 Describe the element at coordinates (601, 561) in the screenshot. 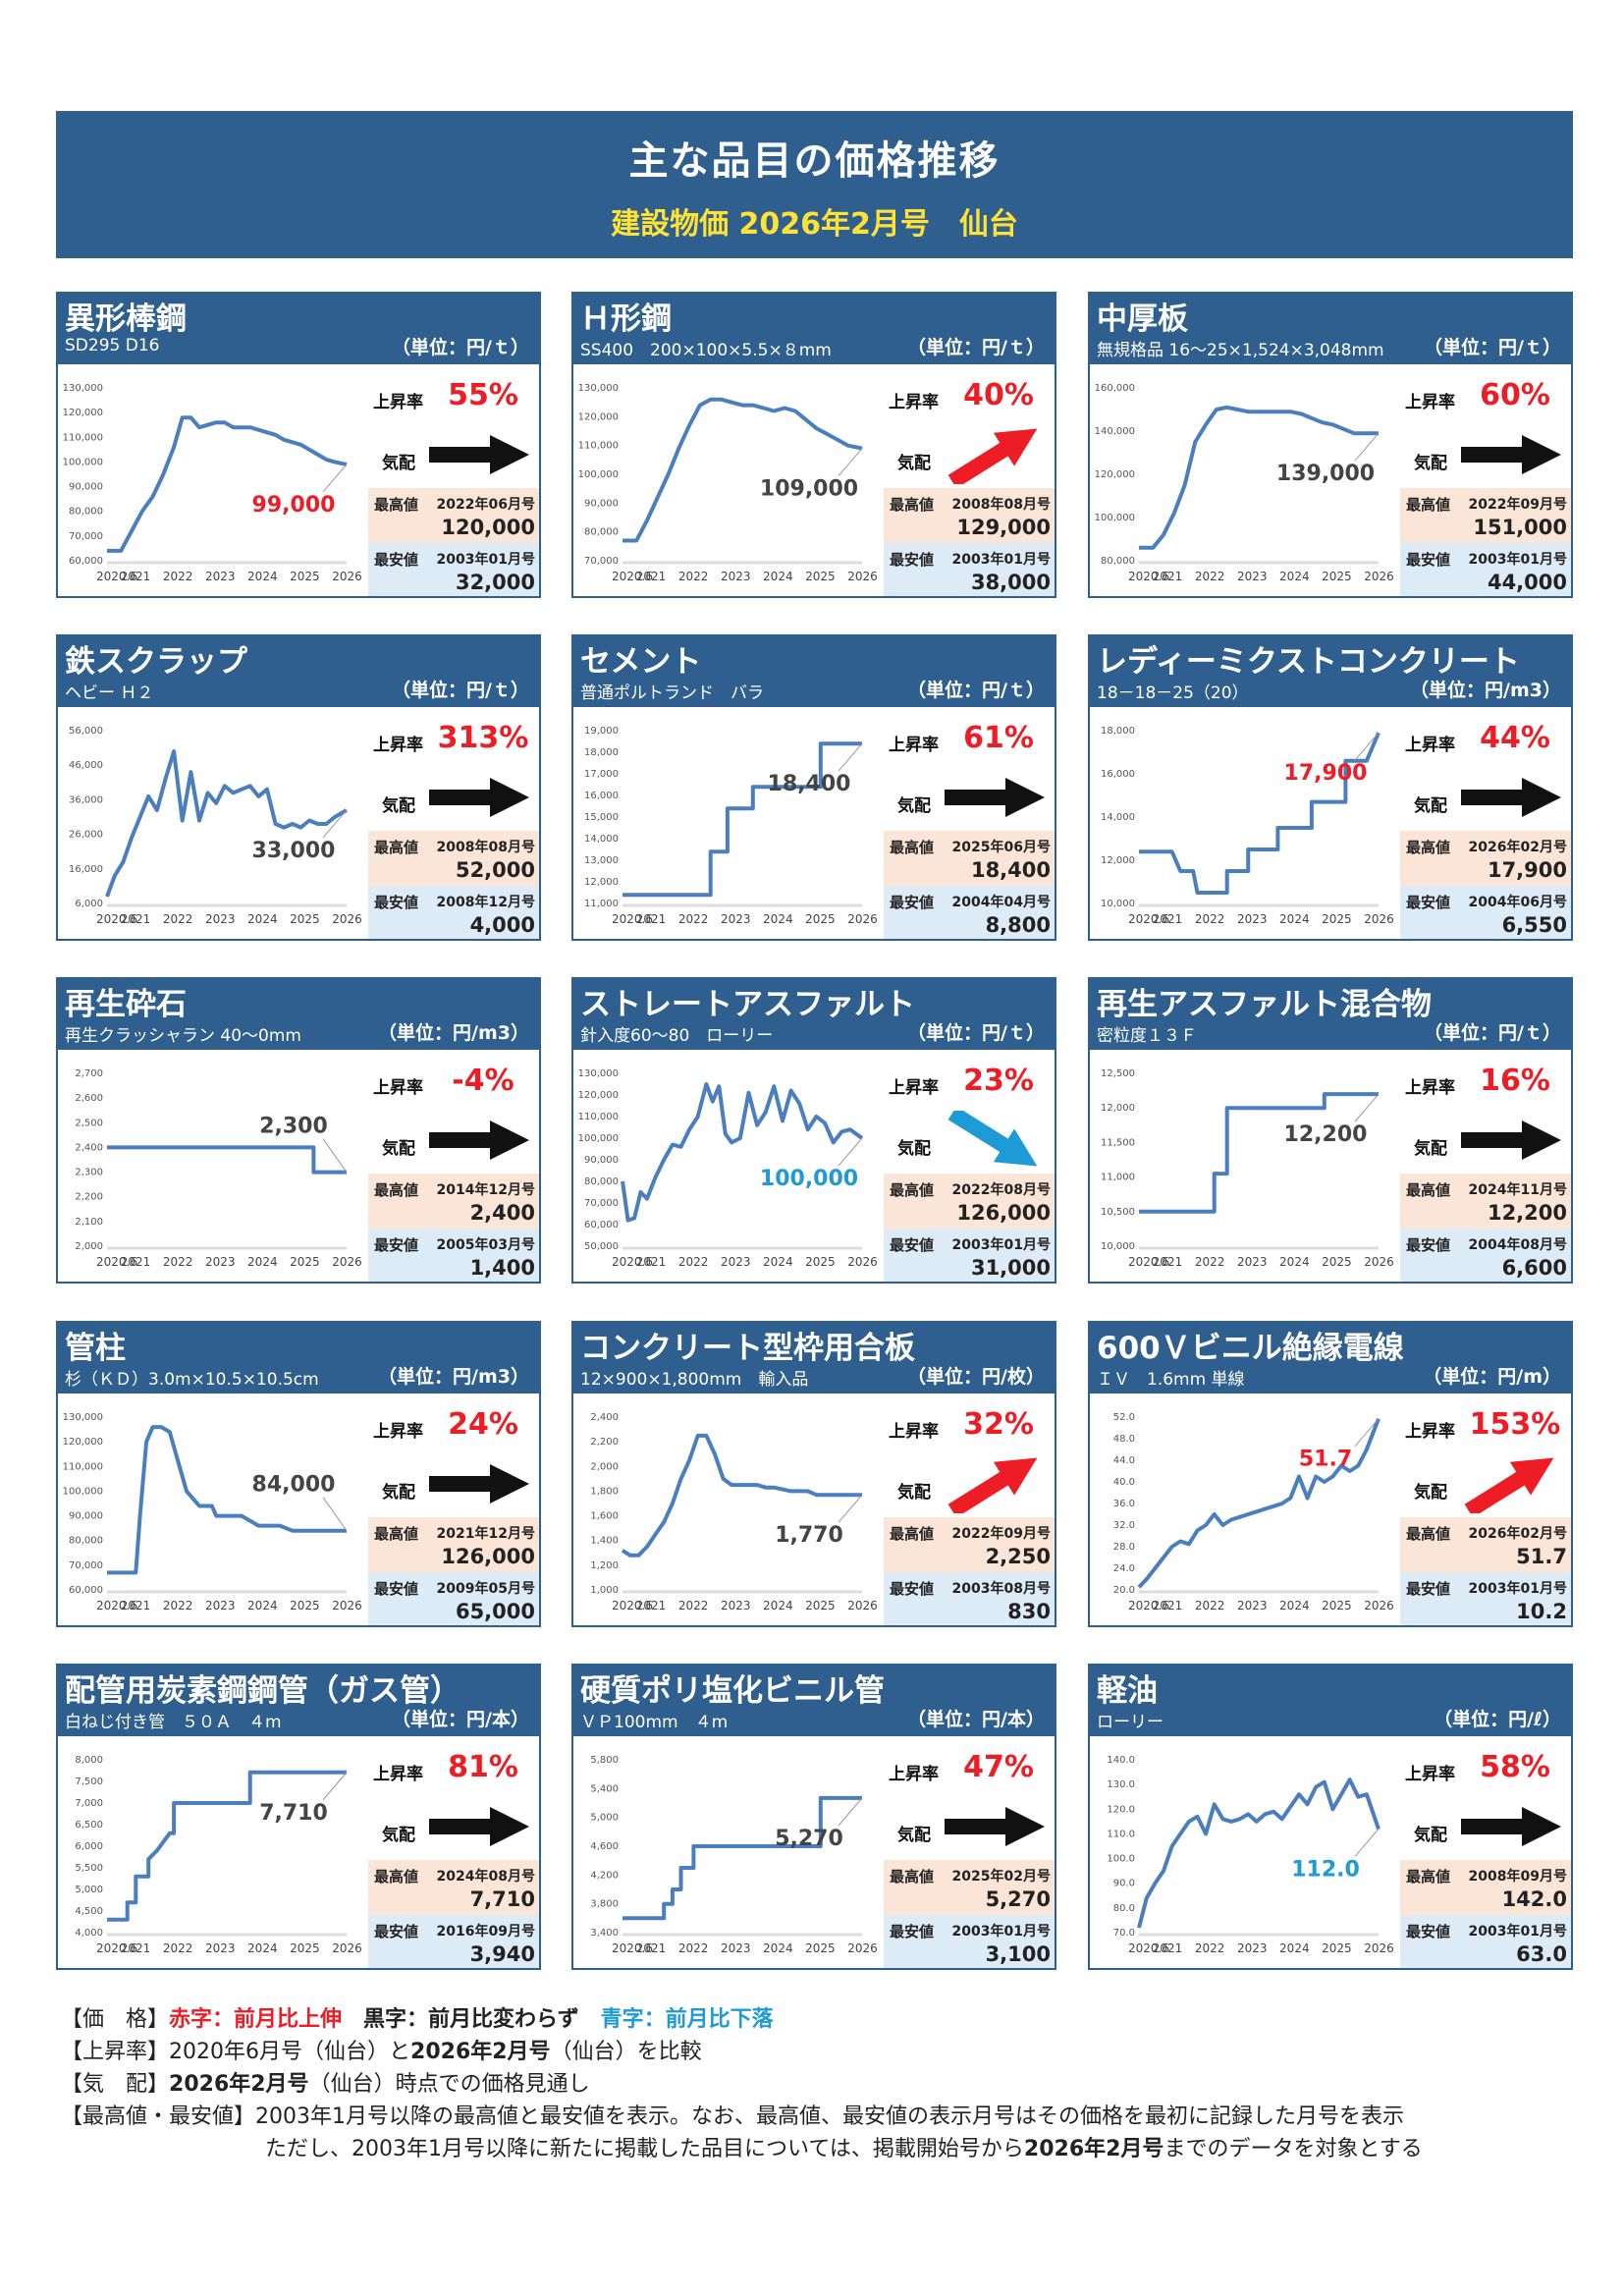

I see `y-tick-label: 70,000` at that location.